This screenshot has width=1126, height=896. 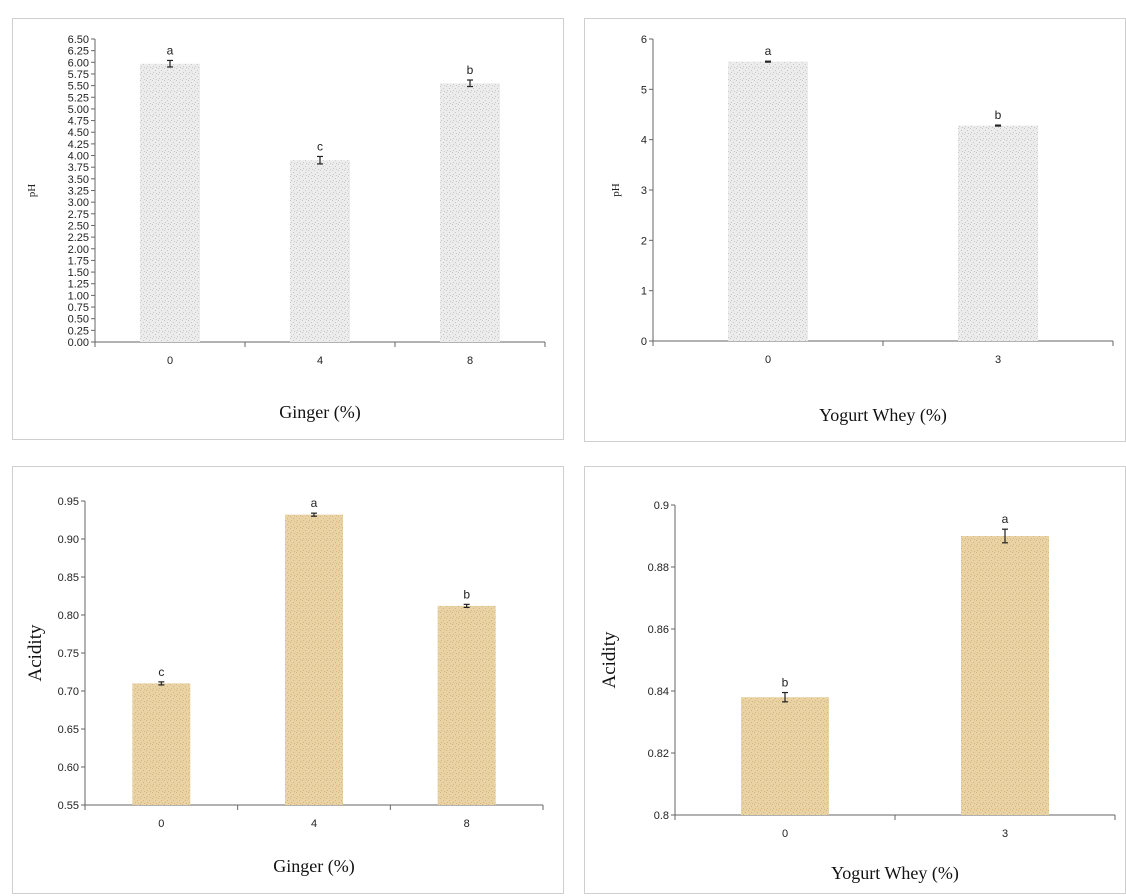 I want to click on y-tick-label: 0.88, so click(x=658, y=568).